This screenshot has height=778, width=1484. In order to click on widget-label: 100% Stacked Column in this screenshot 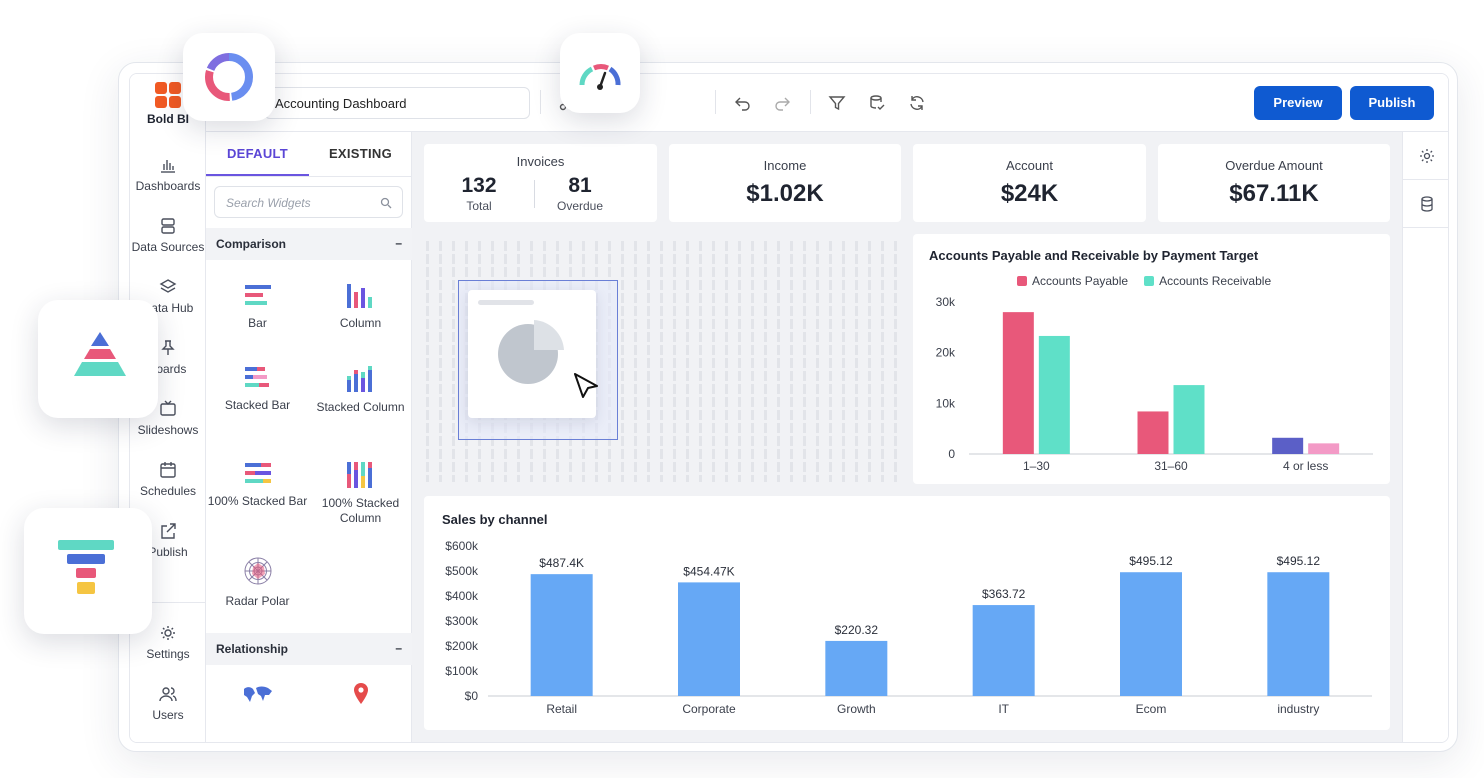, I will do `click(360, 510)`.